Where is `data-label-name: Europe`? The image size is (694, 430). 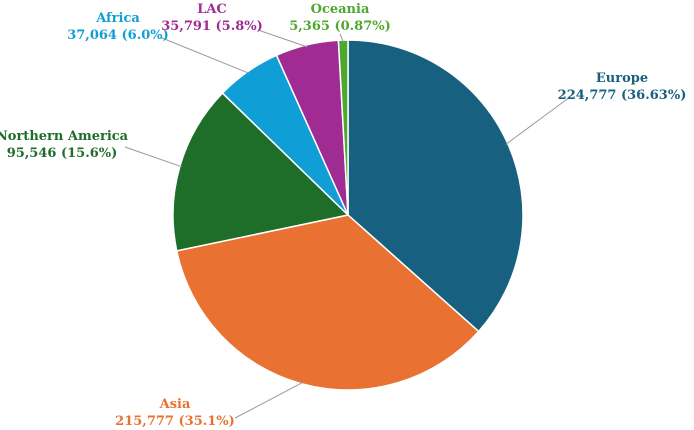
data-label-name: Europe is located at coordinates (622, 78).